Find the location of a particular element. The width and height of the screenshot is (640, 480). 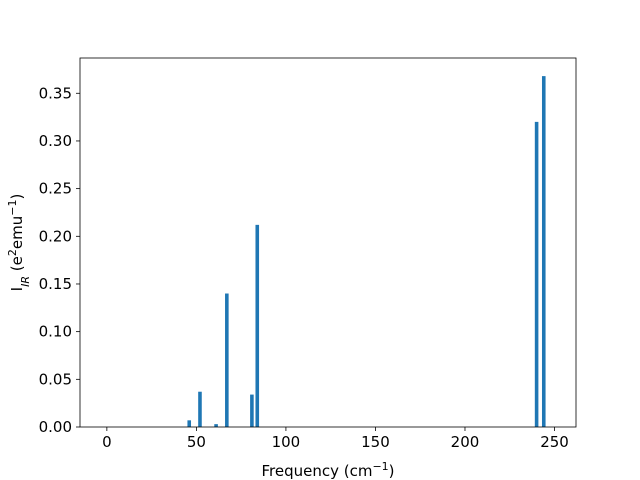

x-axis-label-tail: ) is located at coordinates (392, 471).